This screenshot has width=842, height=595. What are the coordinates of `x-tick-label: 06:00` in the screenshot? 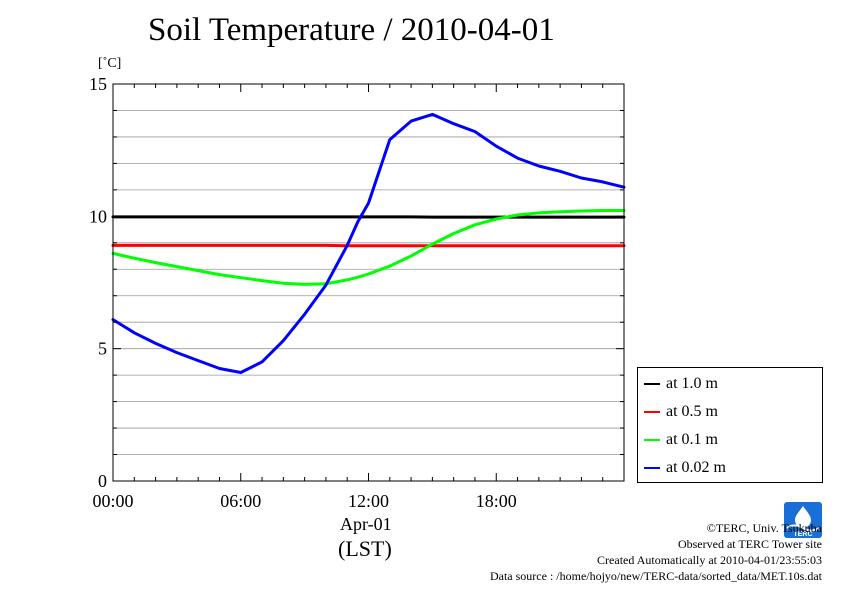 It's located at (240, 501).